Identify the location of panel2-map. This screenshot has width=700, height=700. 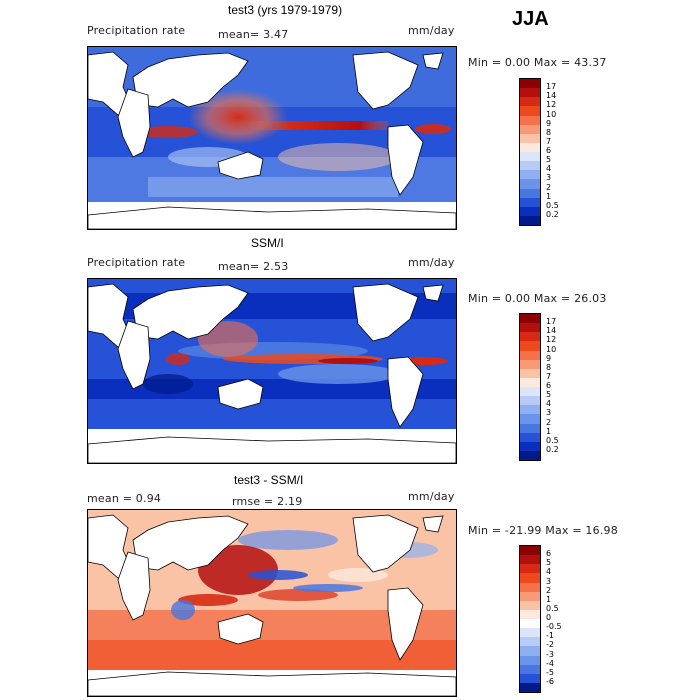
(272, 371).